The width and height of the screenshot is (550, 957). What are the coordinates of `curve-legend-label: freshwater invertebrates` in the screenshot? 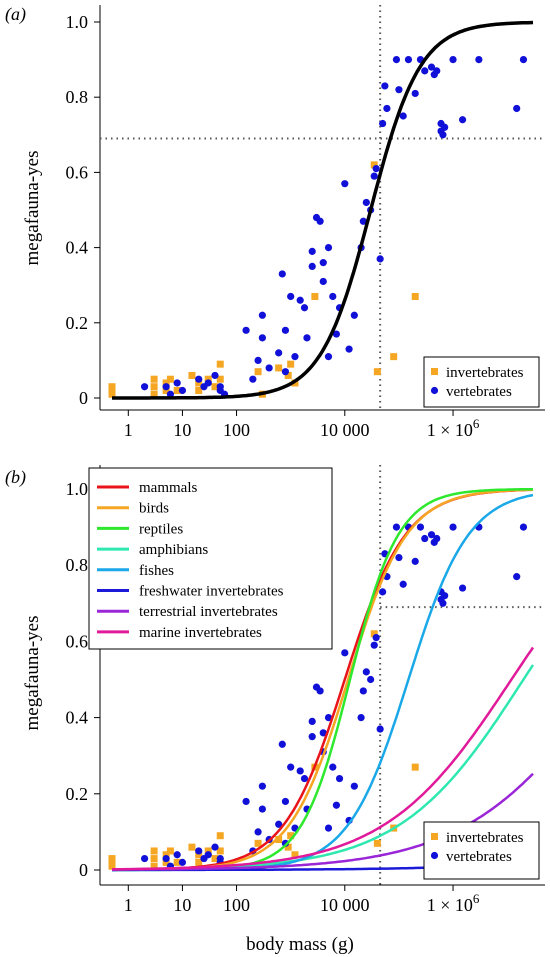 It's located at (211, 592).